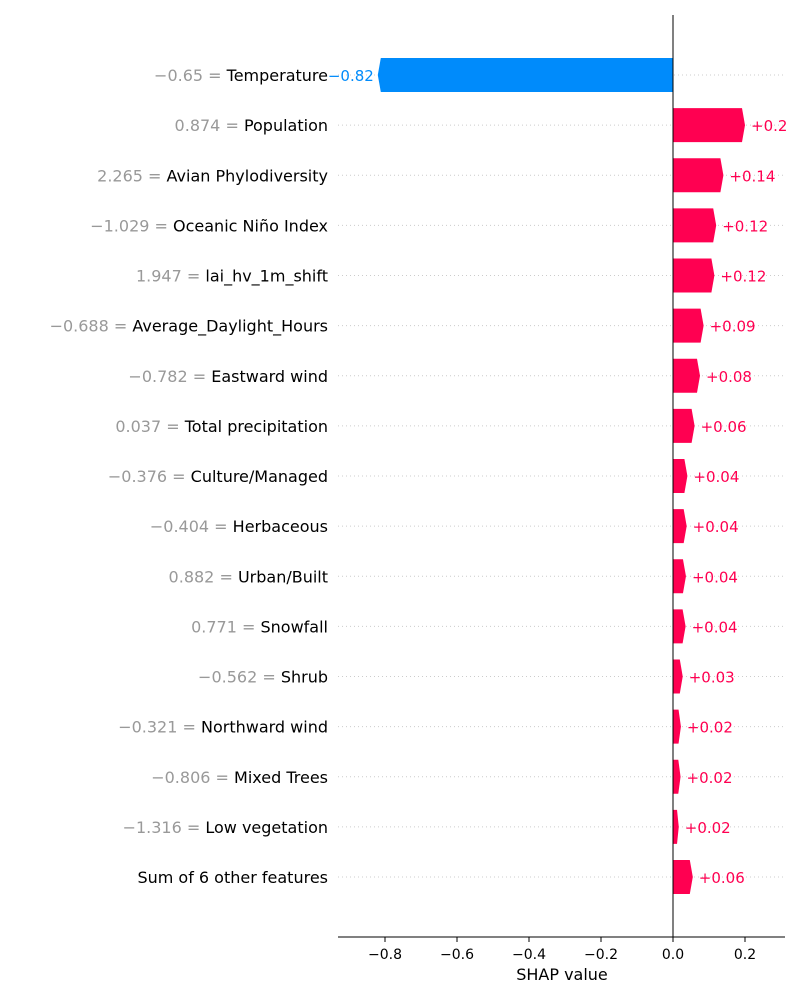  I want to click on feature-label: −1.029 = Oceanic Niño Index, so click(209, 225).